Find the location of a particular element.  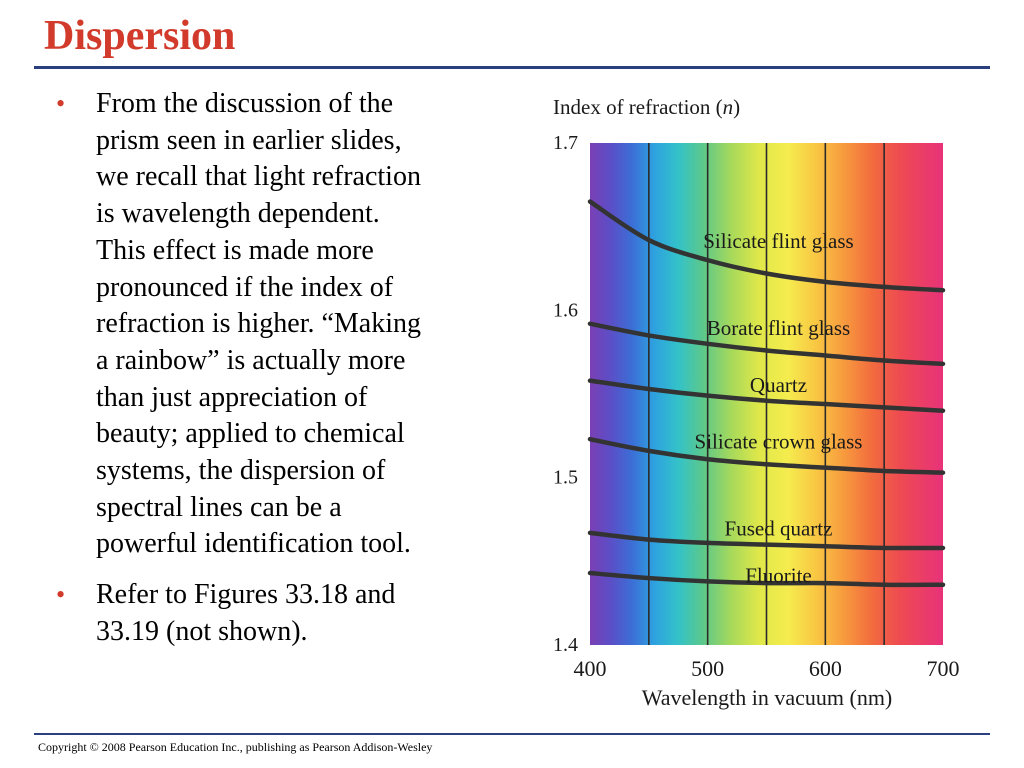

bullet-line: prism seen in earlier slides, is located at coordinates (249, 140).